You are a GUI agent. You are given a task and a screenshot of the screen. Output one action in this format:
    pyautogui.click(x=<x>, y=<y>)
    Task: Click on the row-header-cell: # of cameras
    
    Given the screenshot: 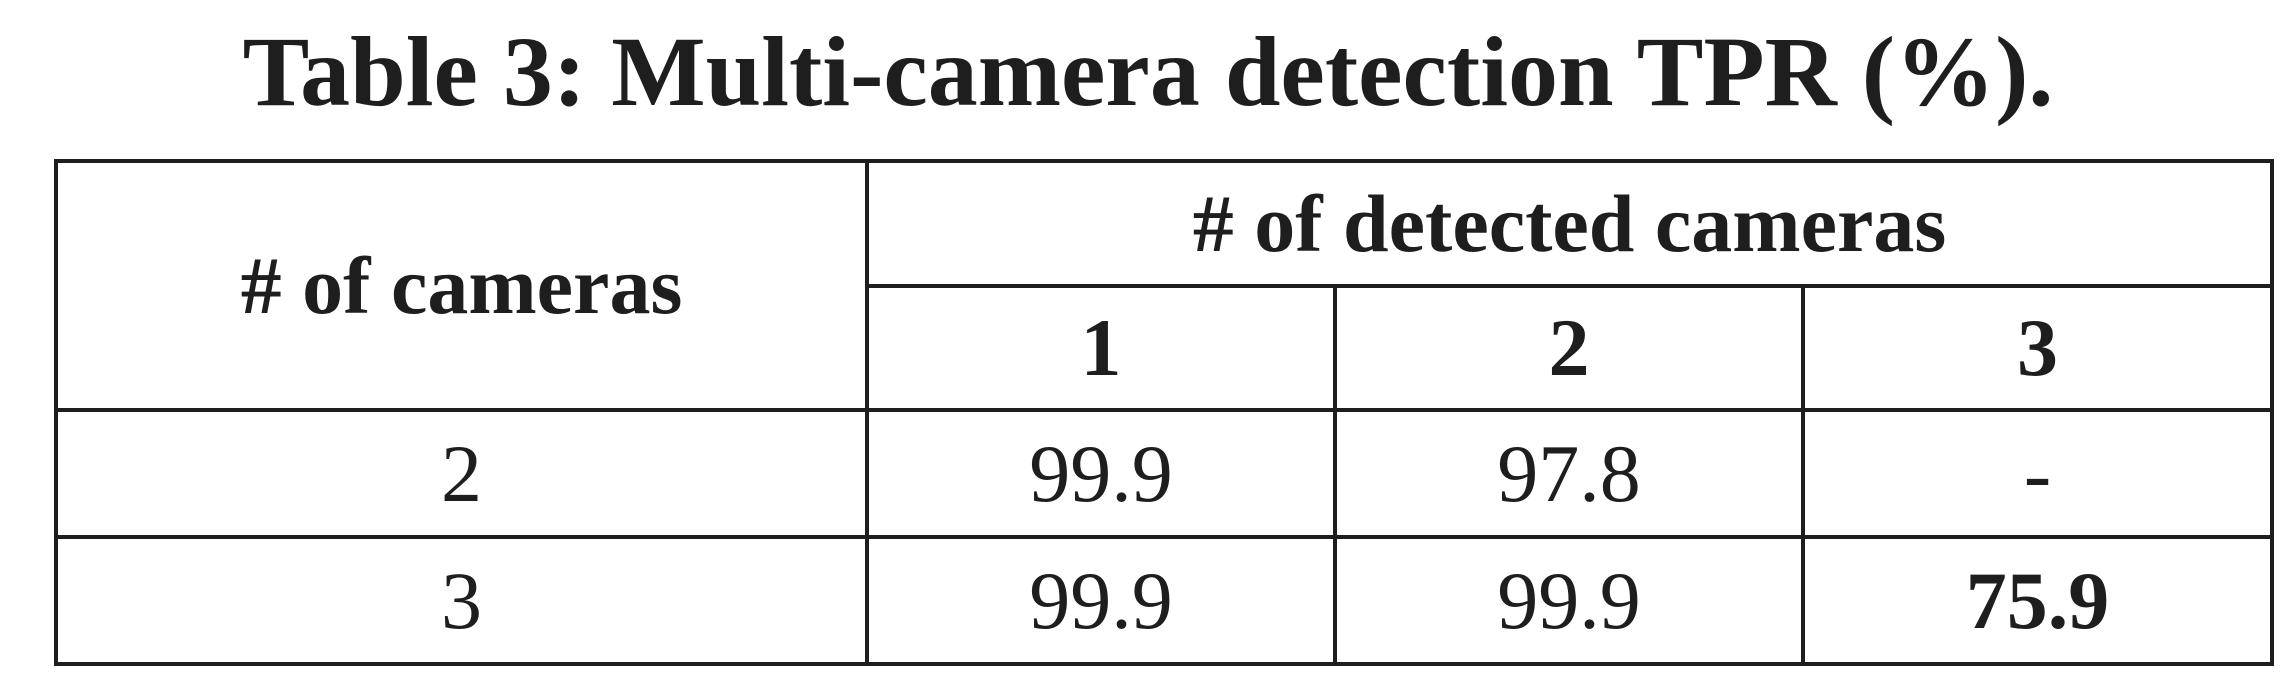 What is the action you would take?
    pyautogui.click(x=461, y=285)
    